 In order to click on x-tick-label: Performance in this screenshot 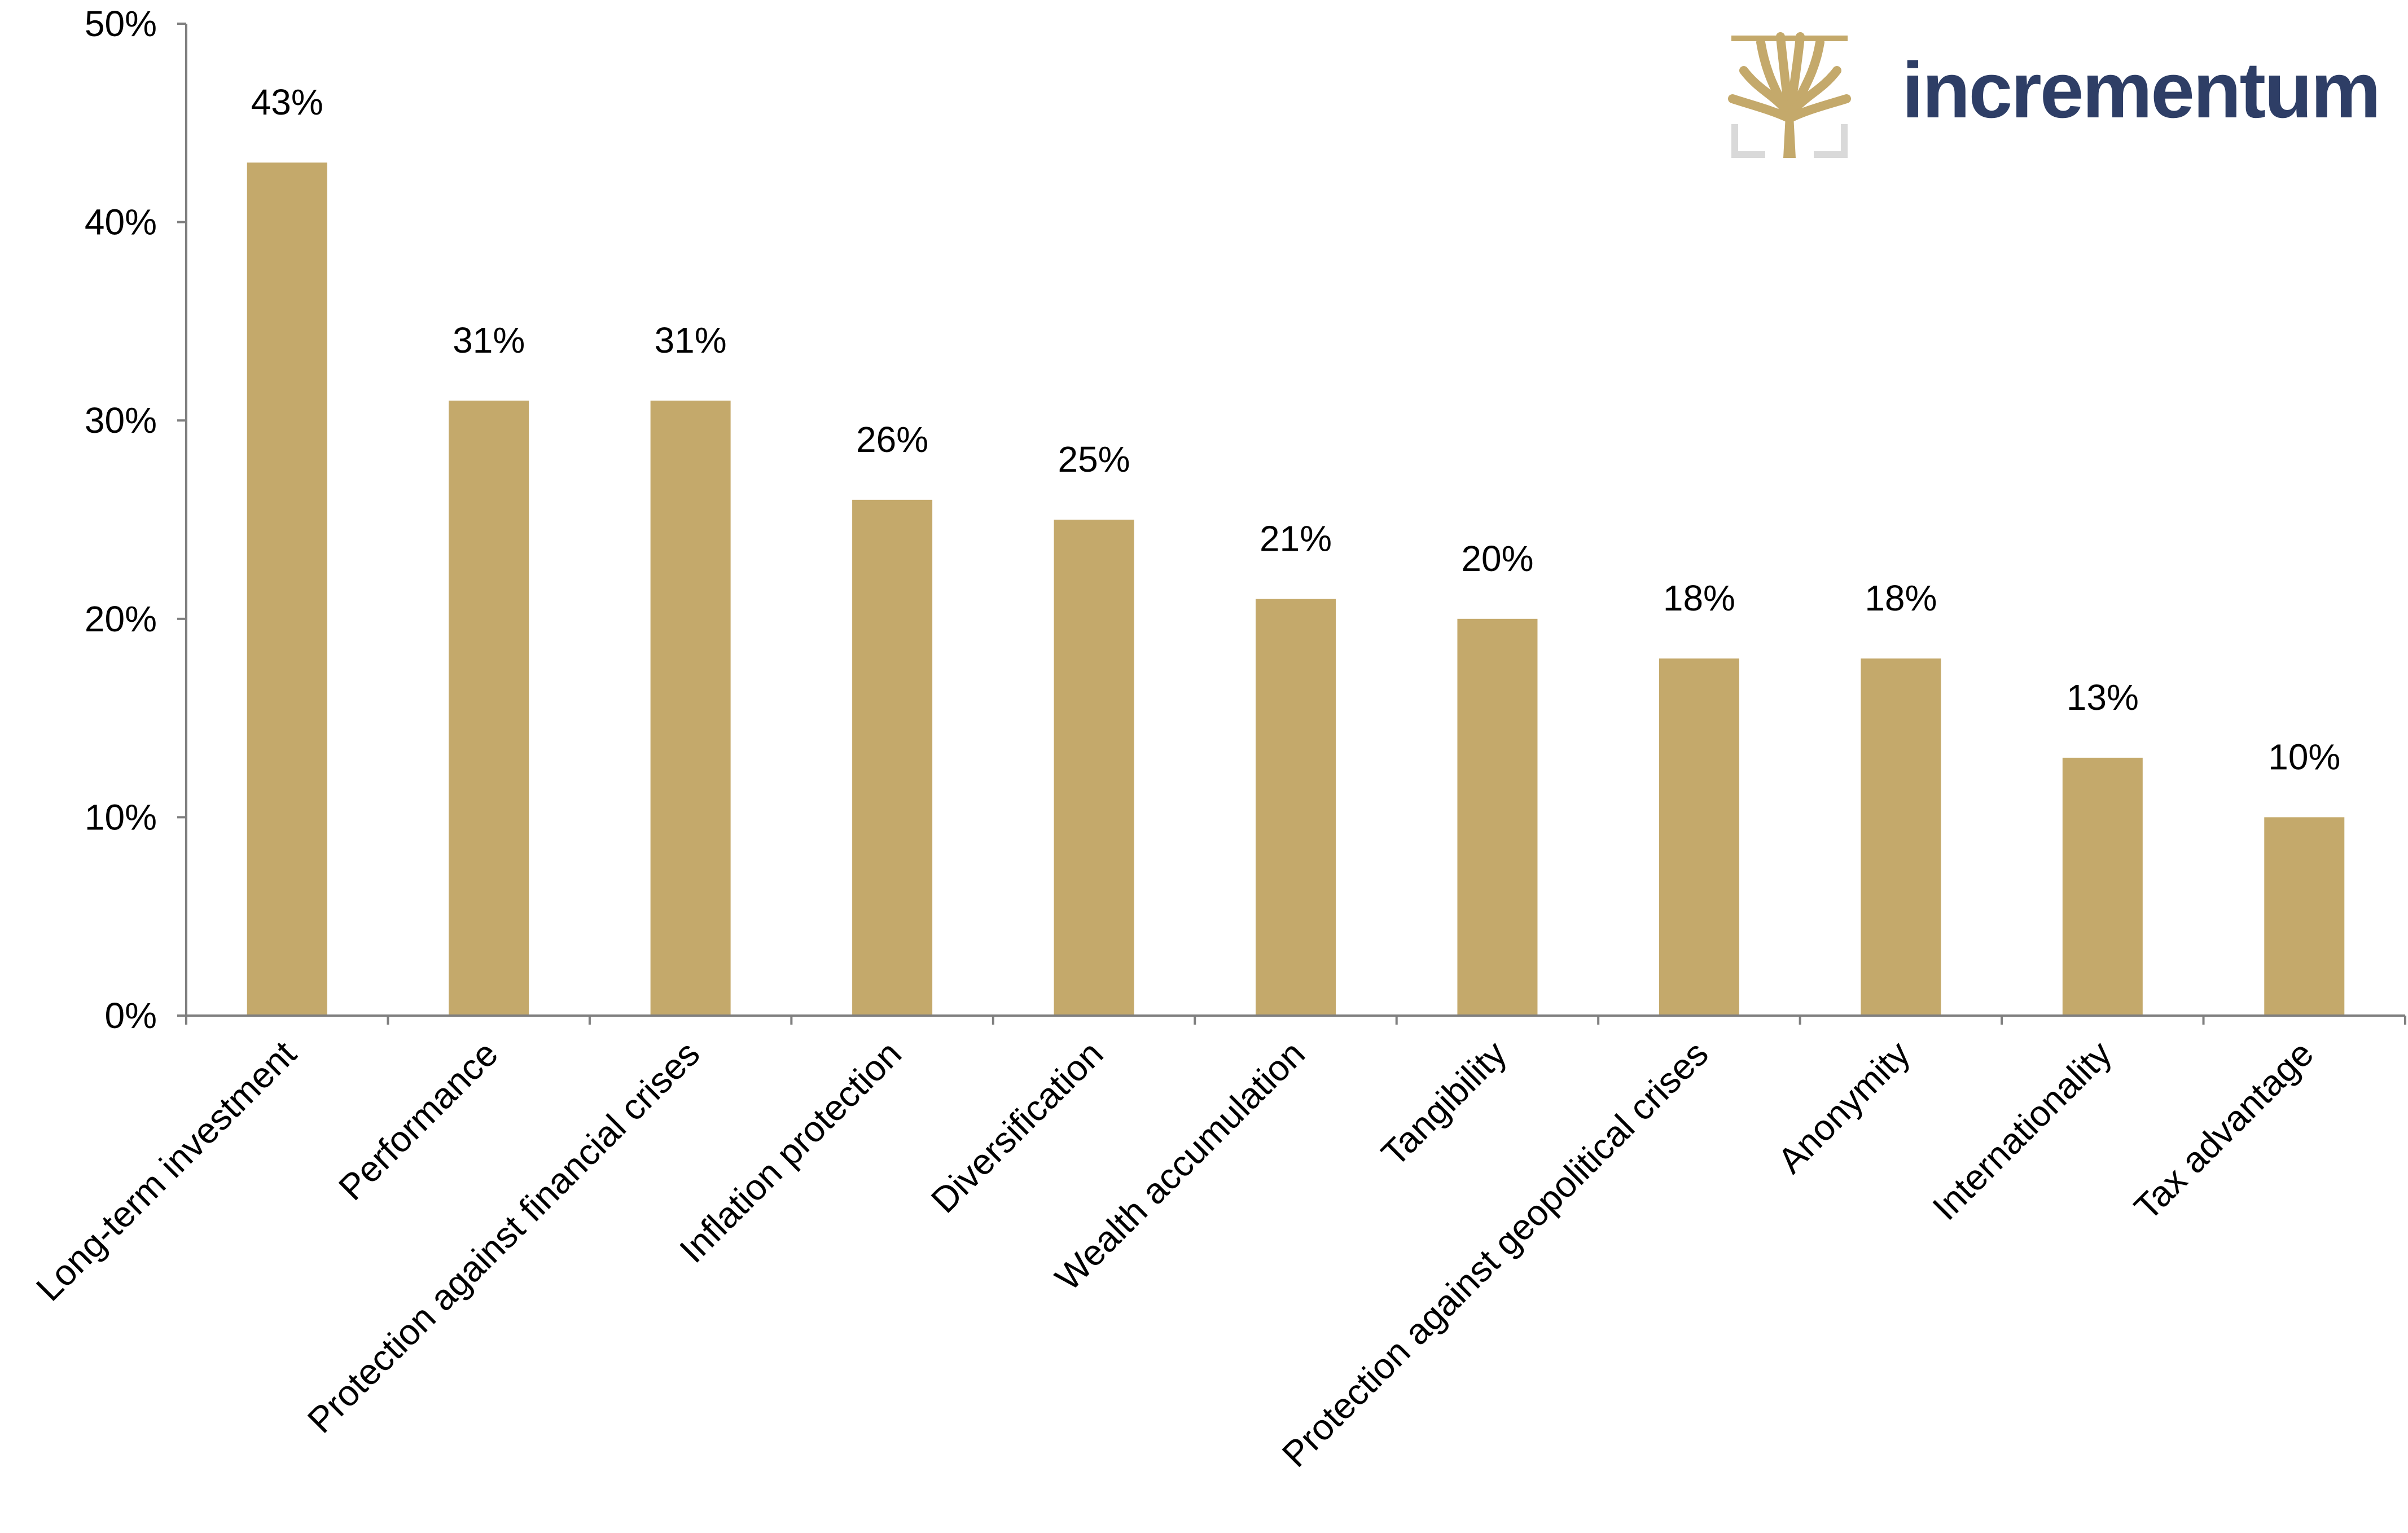, I will do `click(419, 1120)`.